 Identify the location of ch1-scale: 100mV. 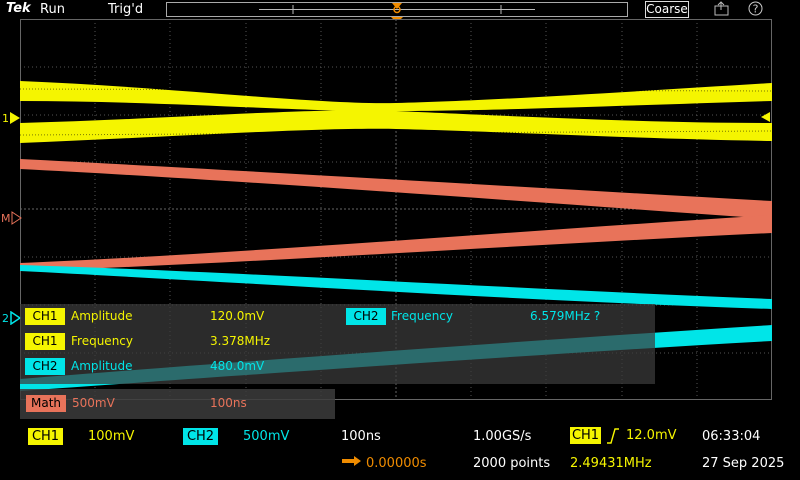
(111, 436).